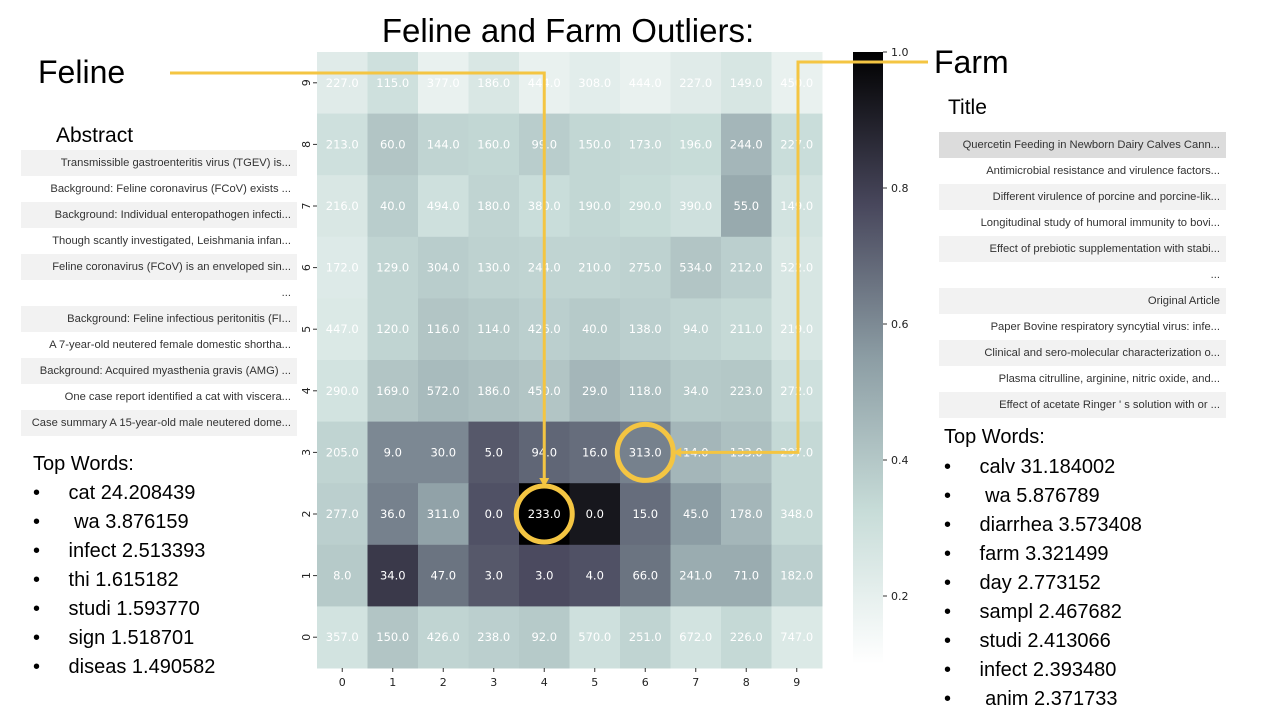 The width and height of the screenshot is (1280, 720). What do you see at coordinates (971, 62) in the screenshot?
I see `farm-label: Farm` at bounding box center [971, 62].